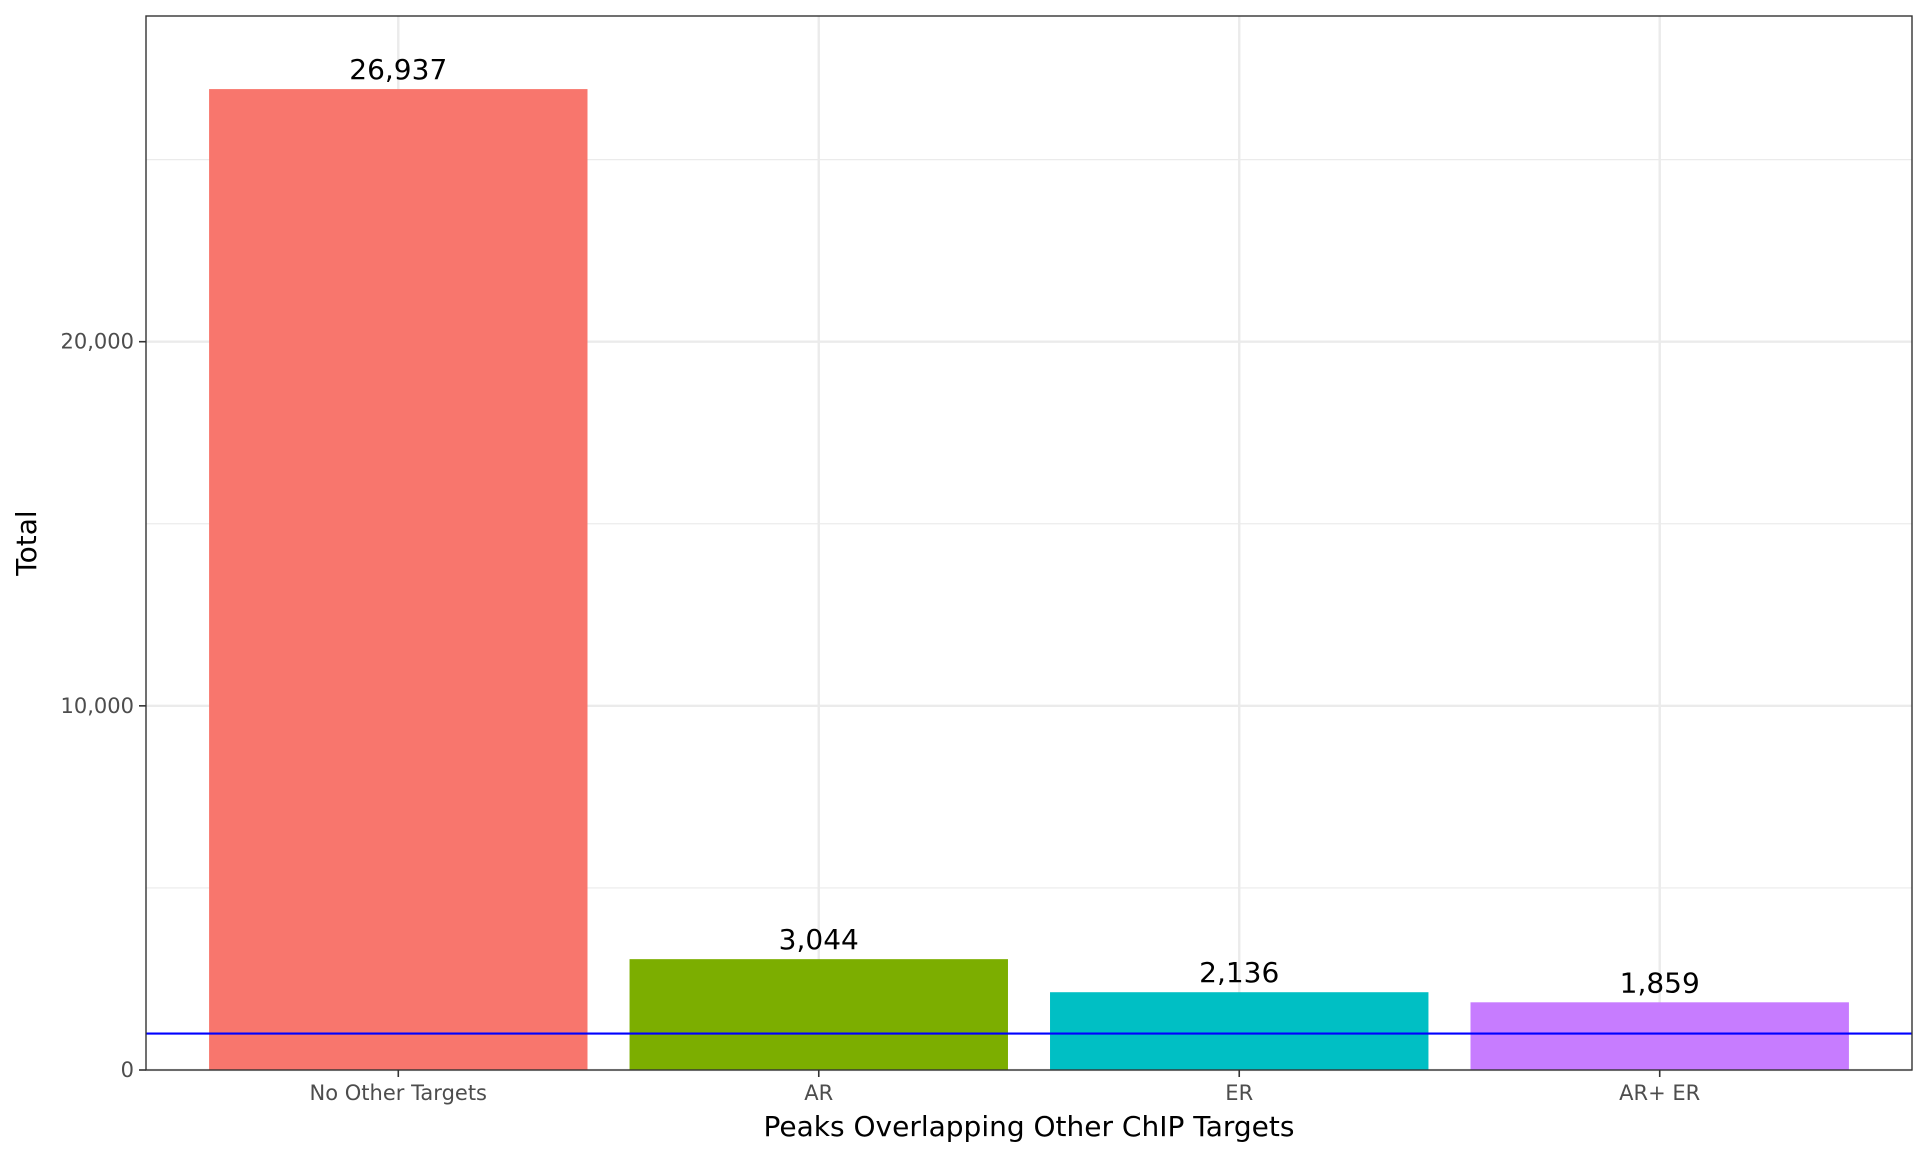  I want to click on data-label: 26,937, so click(398, 69).